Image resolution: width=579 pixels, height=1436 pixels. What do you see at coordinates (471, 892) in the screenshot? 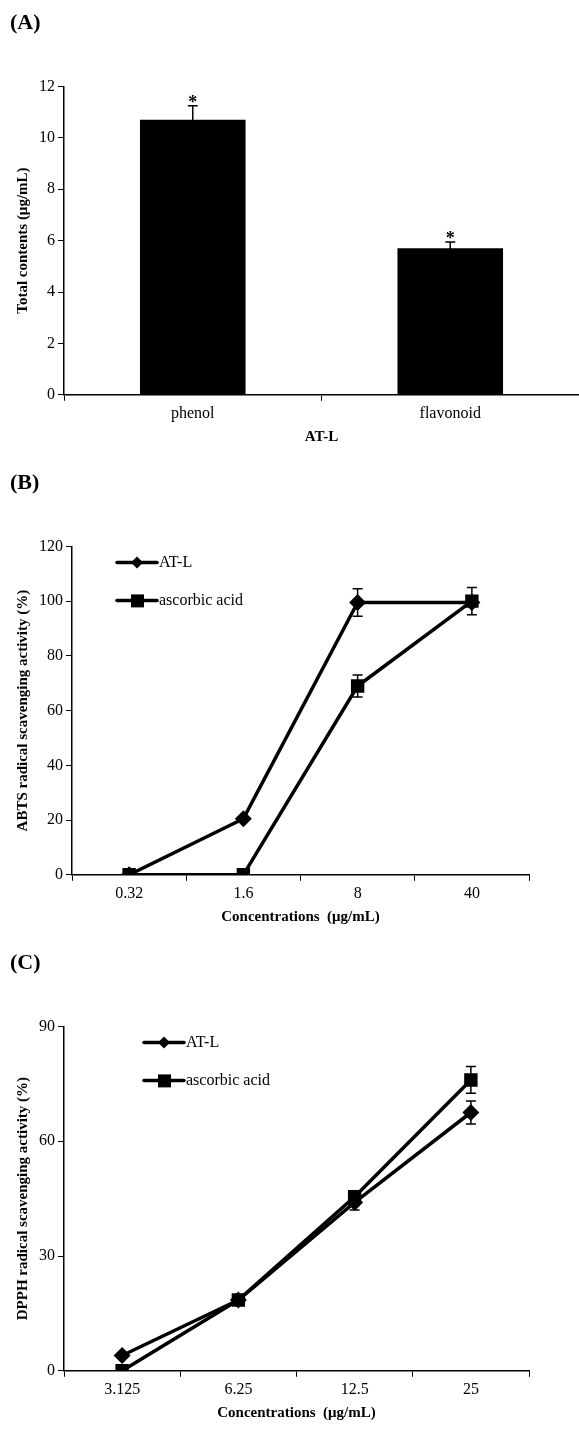
I see `x-tick-label: 40` at bounding box center [471, 892].